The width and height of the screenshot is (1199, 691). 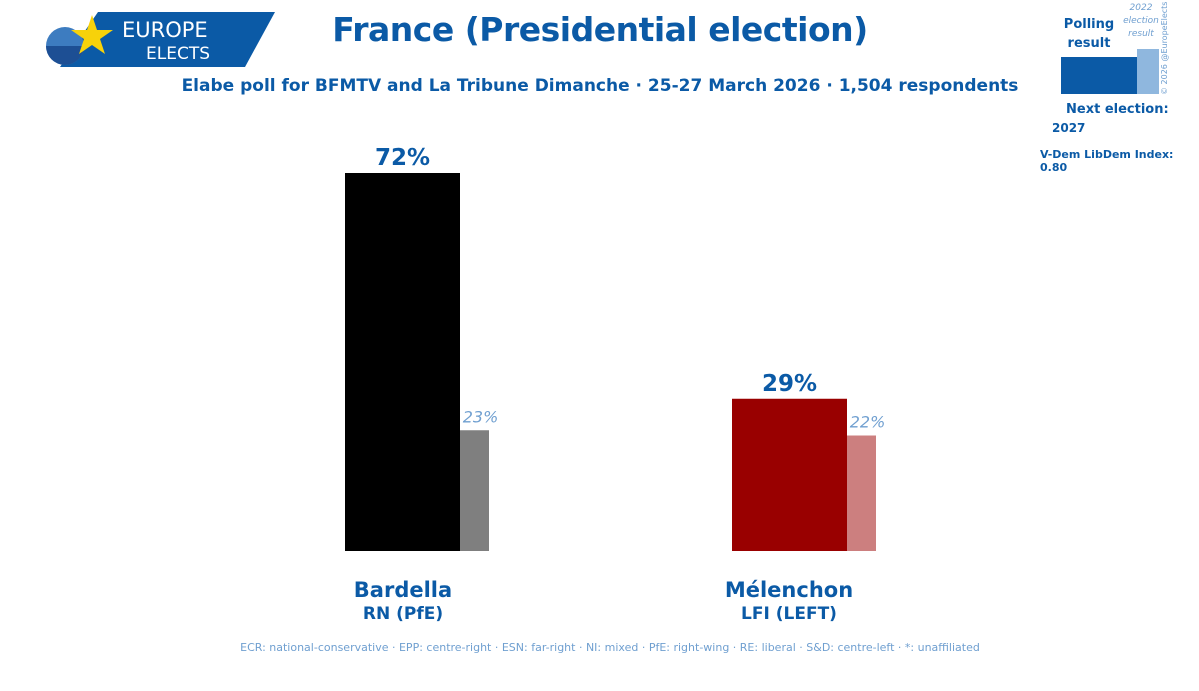 I want to click on chart-title: France (Presidential election), so click(x=600, y=29).